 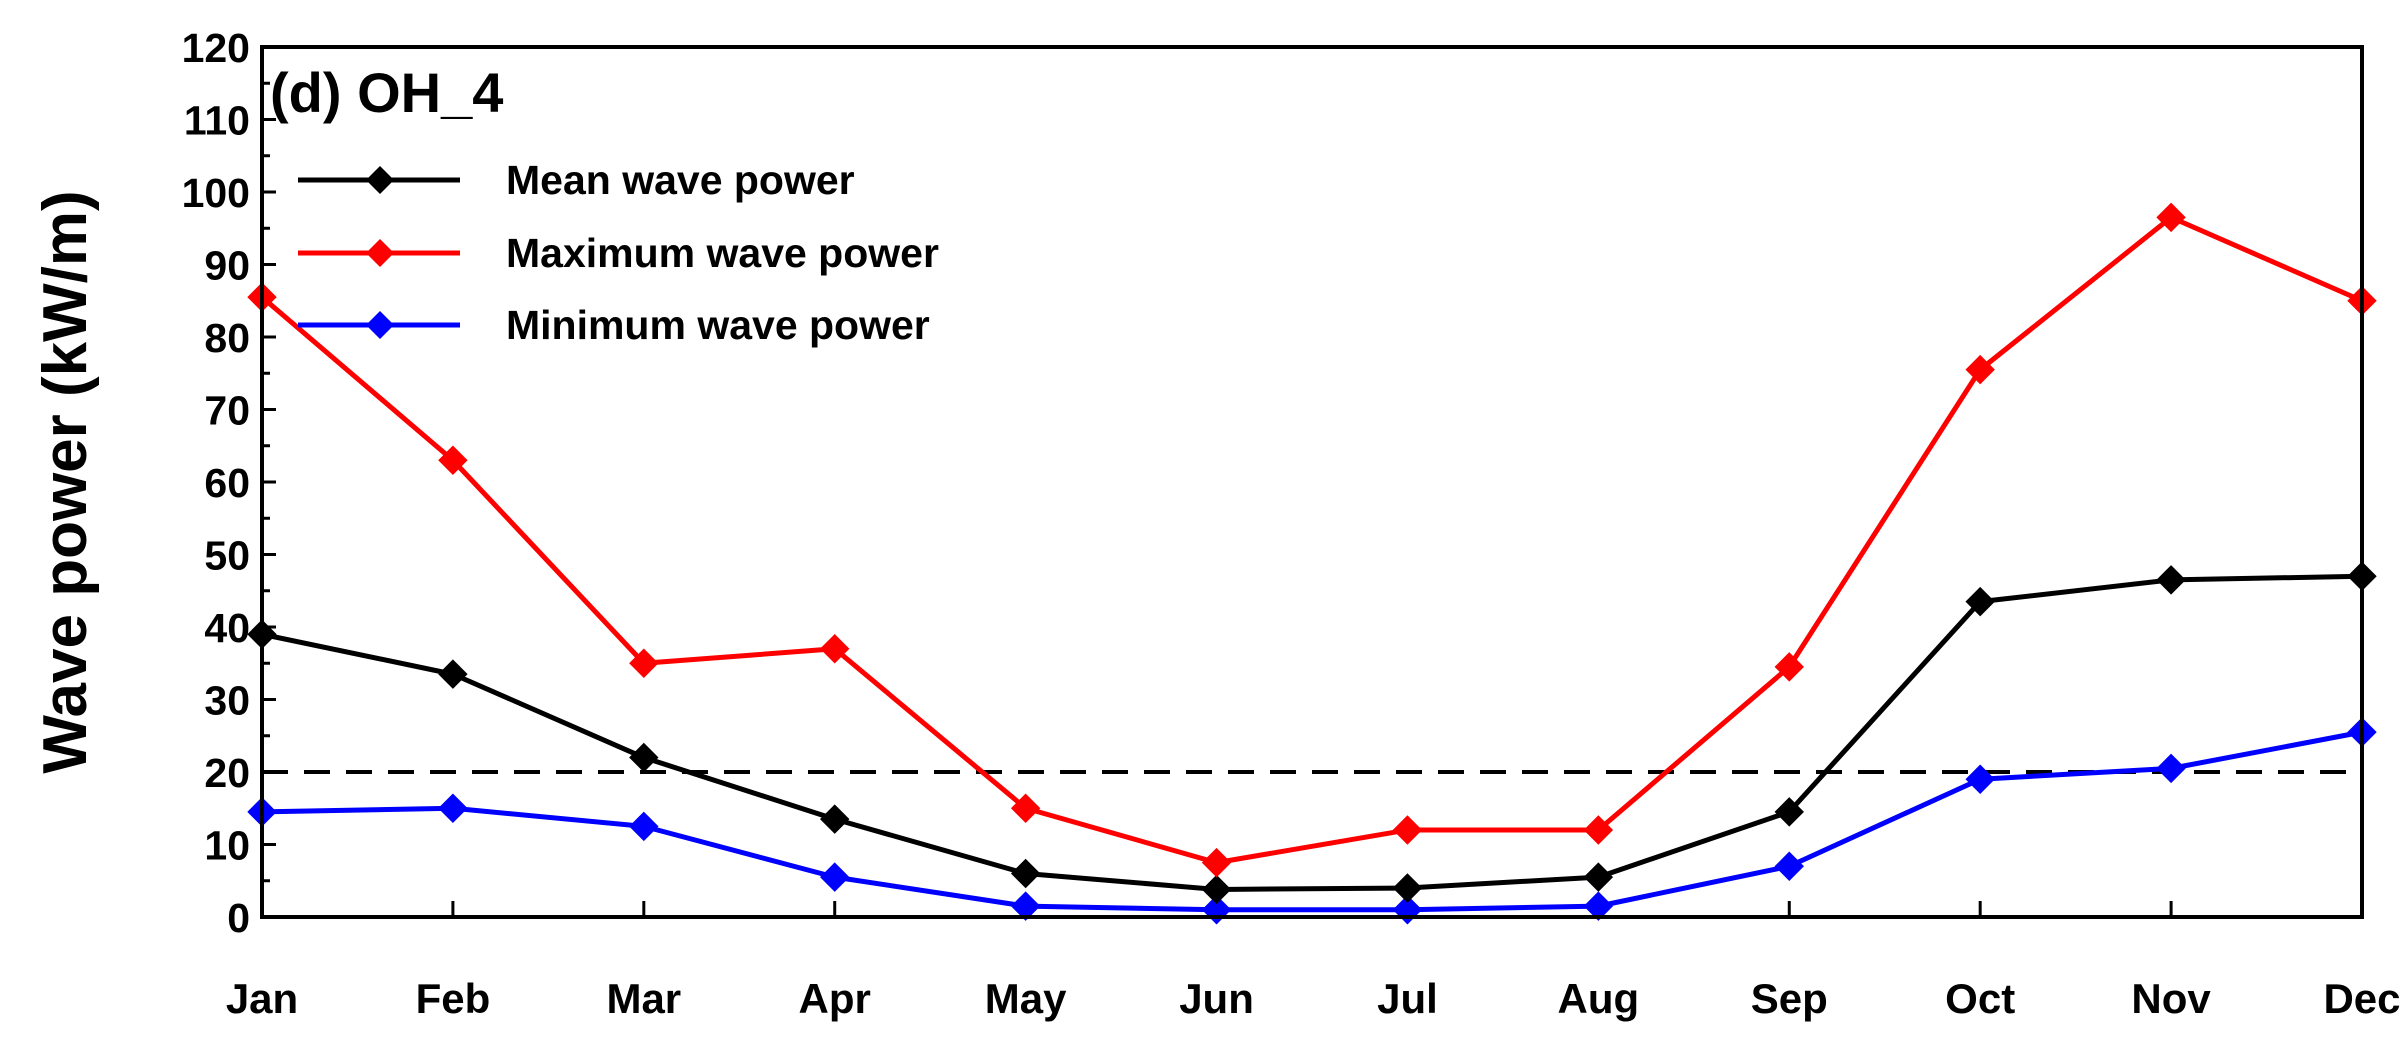 What do you see at coordinates (227, 411) in the screenshot?
I see `y-tick-label: 70` at bounding box center [227, 411].